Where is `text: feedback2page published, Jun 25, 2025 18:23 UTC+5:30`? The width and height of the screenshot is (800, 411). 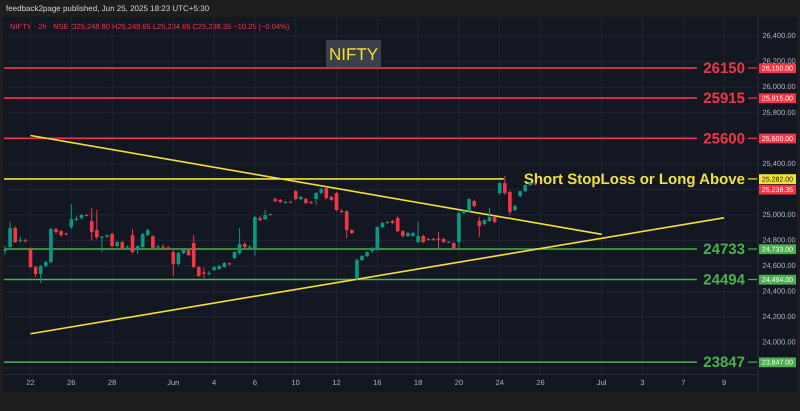
text: feedback2page published, Jun 25, 2025 18:23 UTC+5:30 is located at coordinates (108, 8).